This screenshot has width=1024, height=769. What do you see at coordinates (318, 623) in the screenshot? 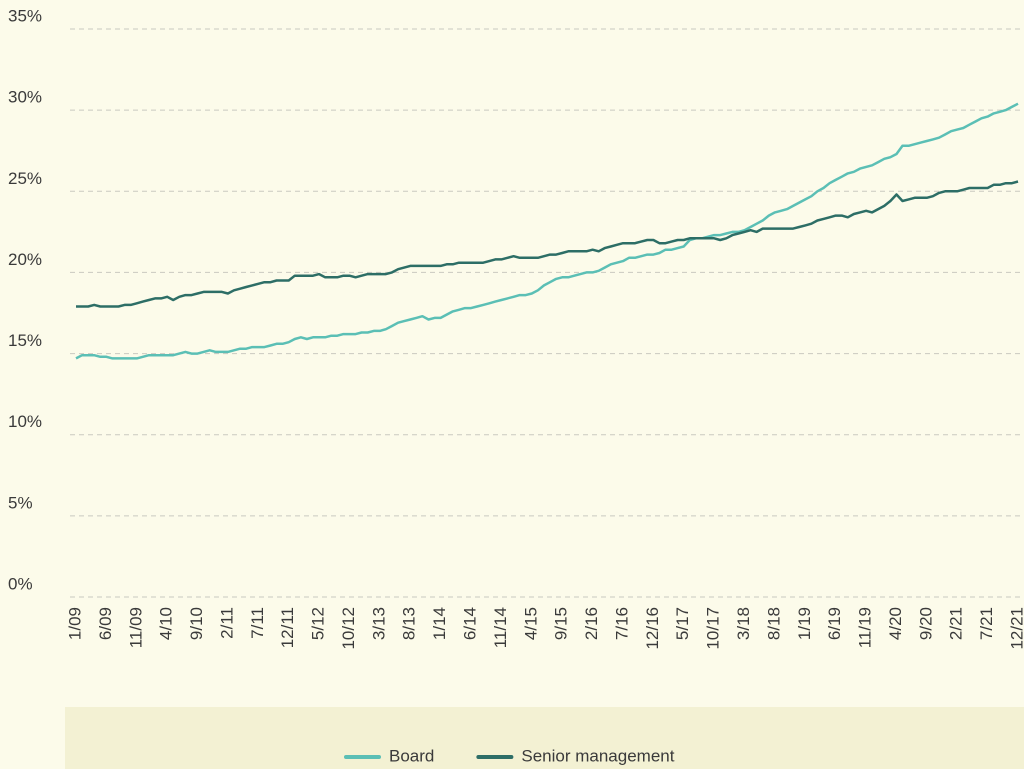
I see `x-tick-label: 5/12` at bounding box center [318, 623].